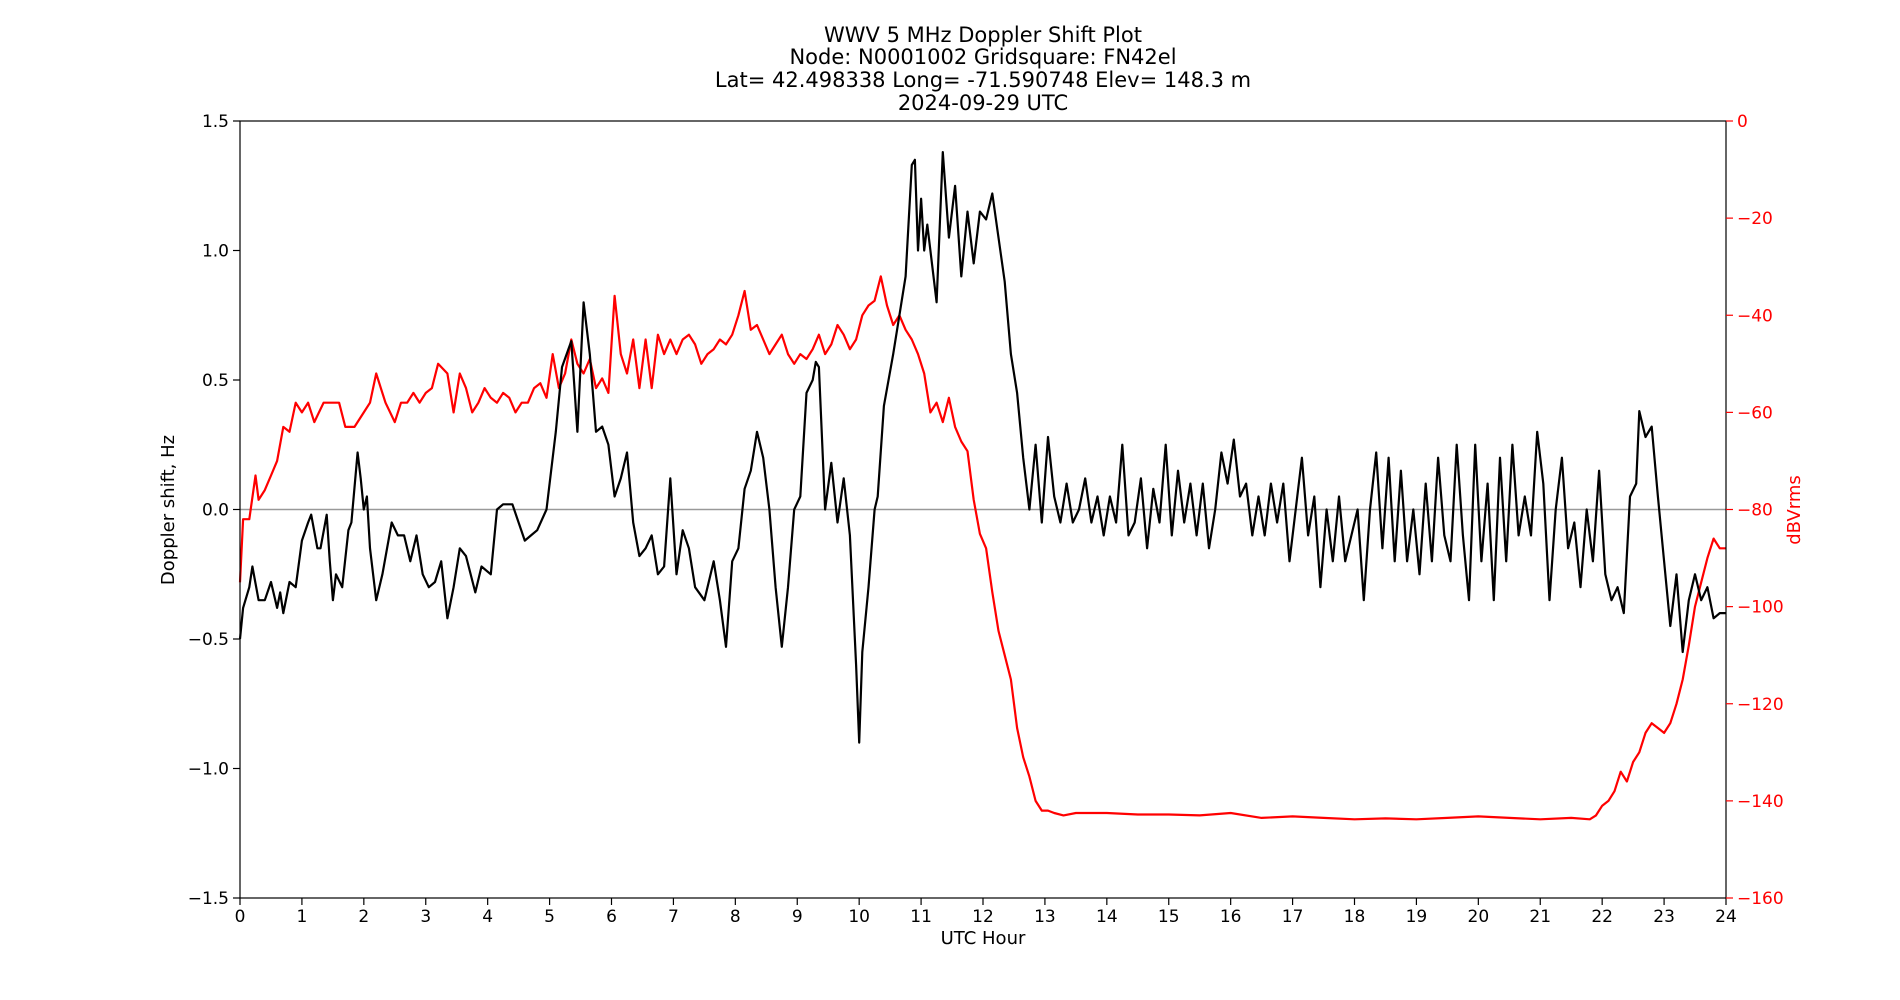 This screenshot has height=1000, width=1900. I want to click on x-tick-label: 21, so click(1540, 917).